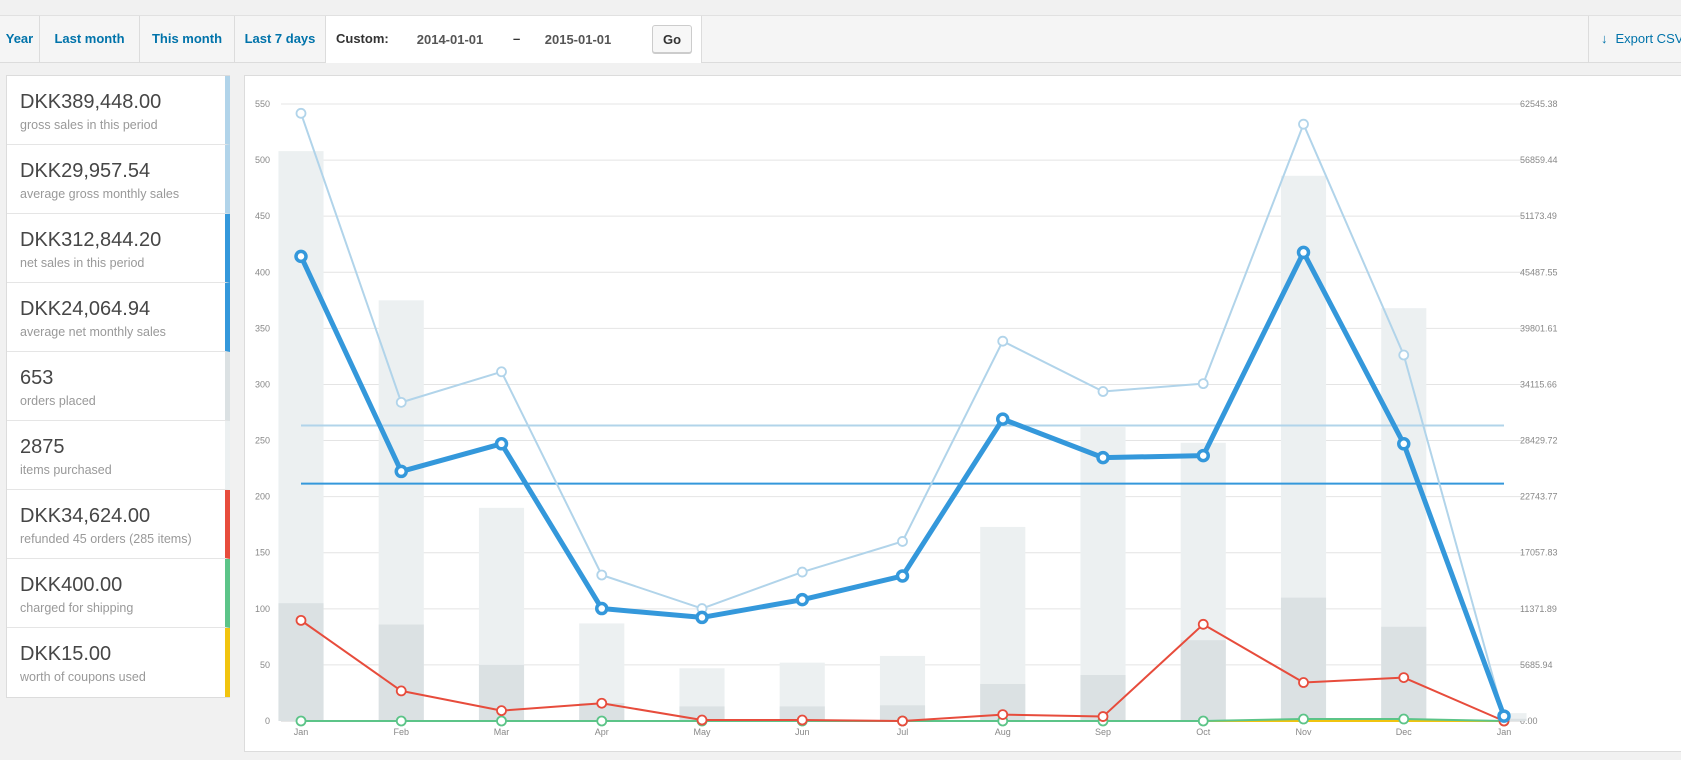 Image resolution: width=1681 pixels, height=760 pixels. I want to click on export-csv-button: ↓ Export CSV, so click(1634, 39).